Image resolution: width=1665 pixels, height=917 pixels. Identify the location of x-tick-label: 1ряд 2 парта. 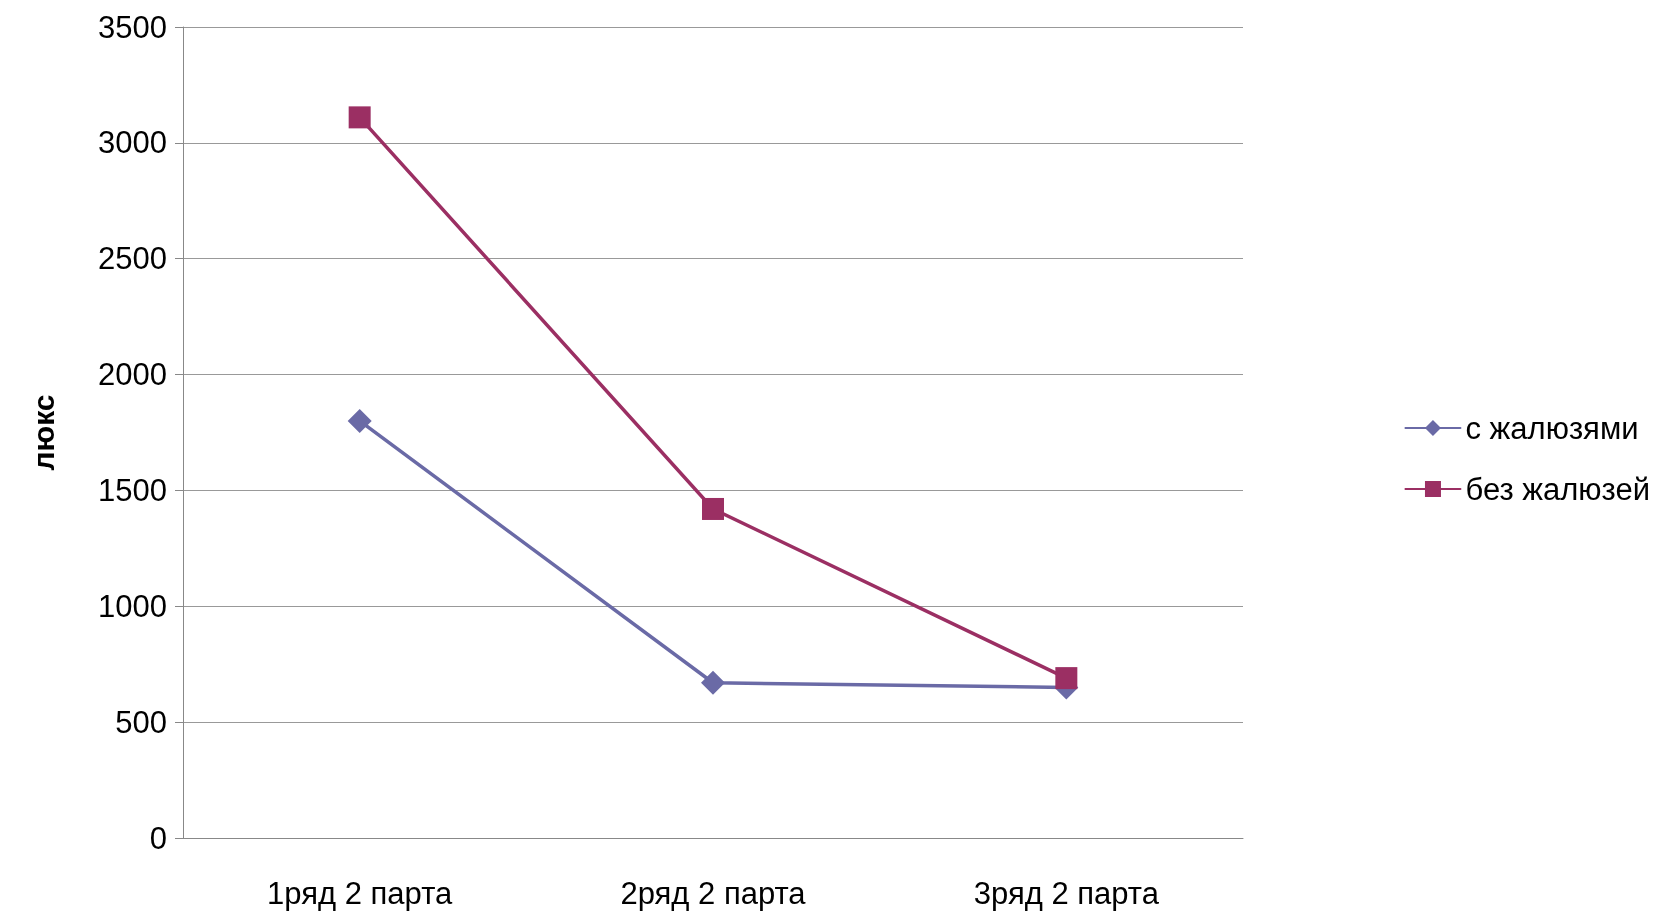
(360, 893).